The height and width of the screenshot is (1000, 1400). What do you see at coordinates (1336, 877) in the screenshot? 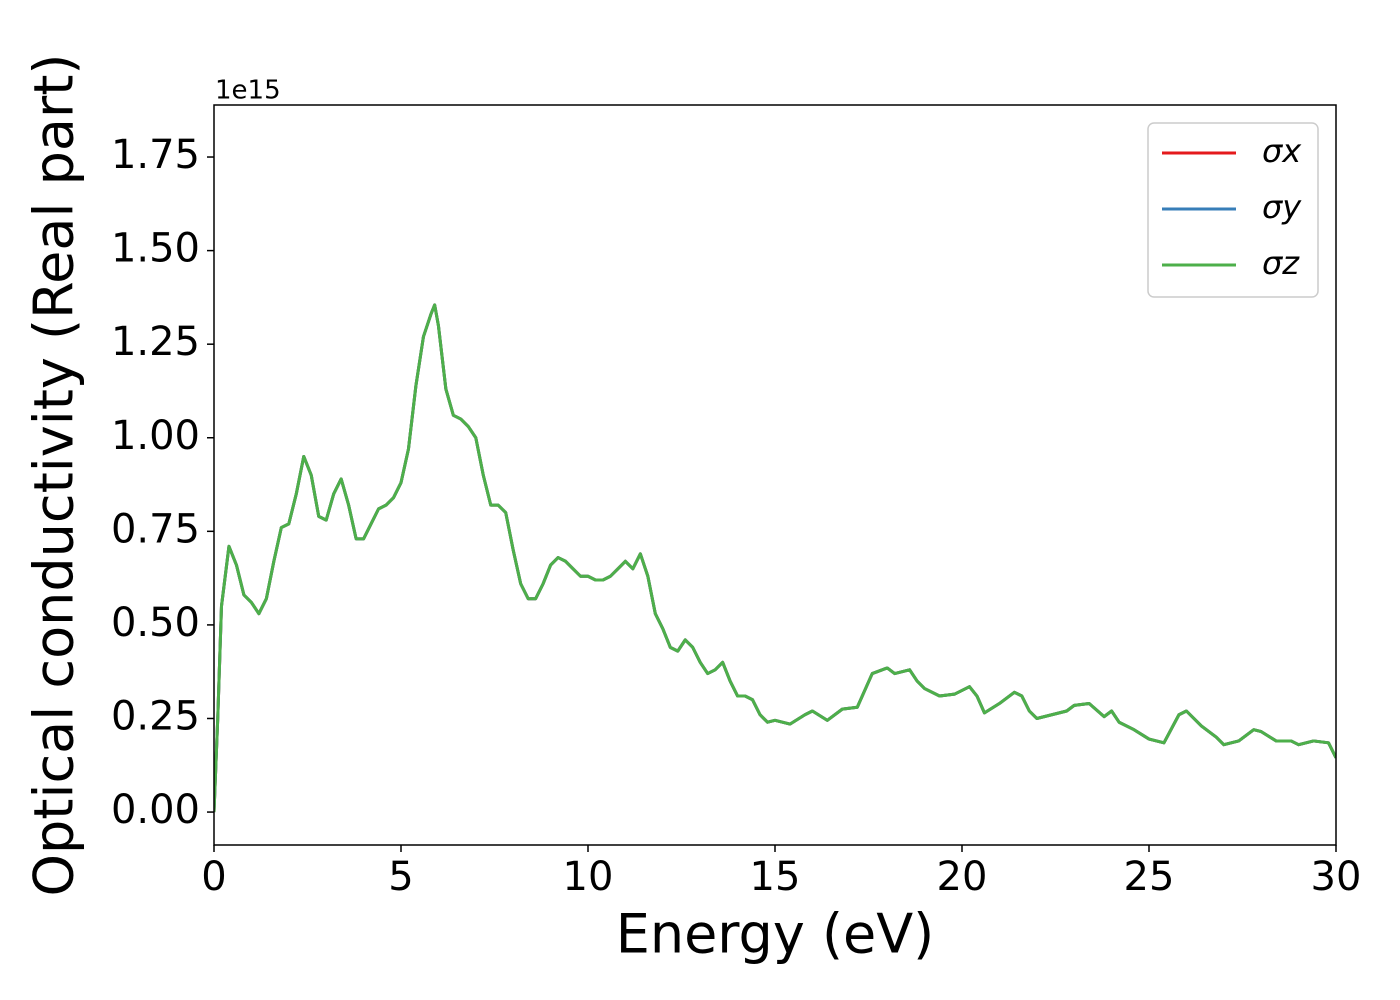
I see `x-tick-label: 30` at bounding box center [1336, 877].